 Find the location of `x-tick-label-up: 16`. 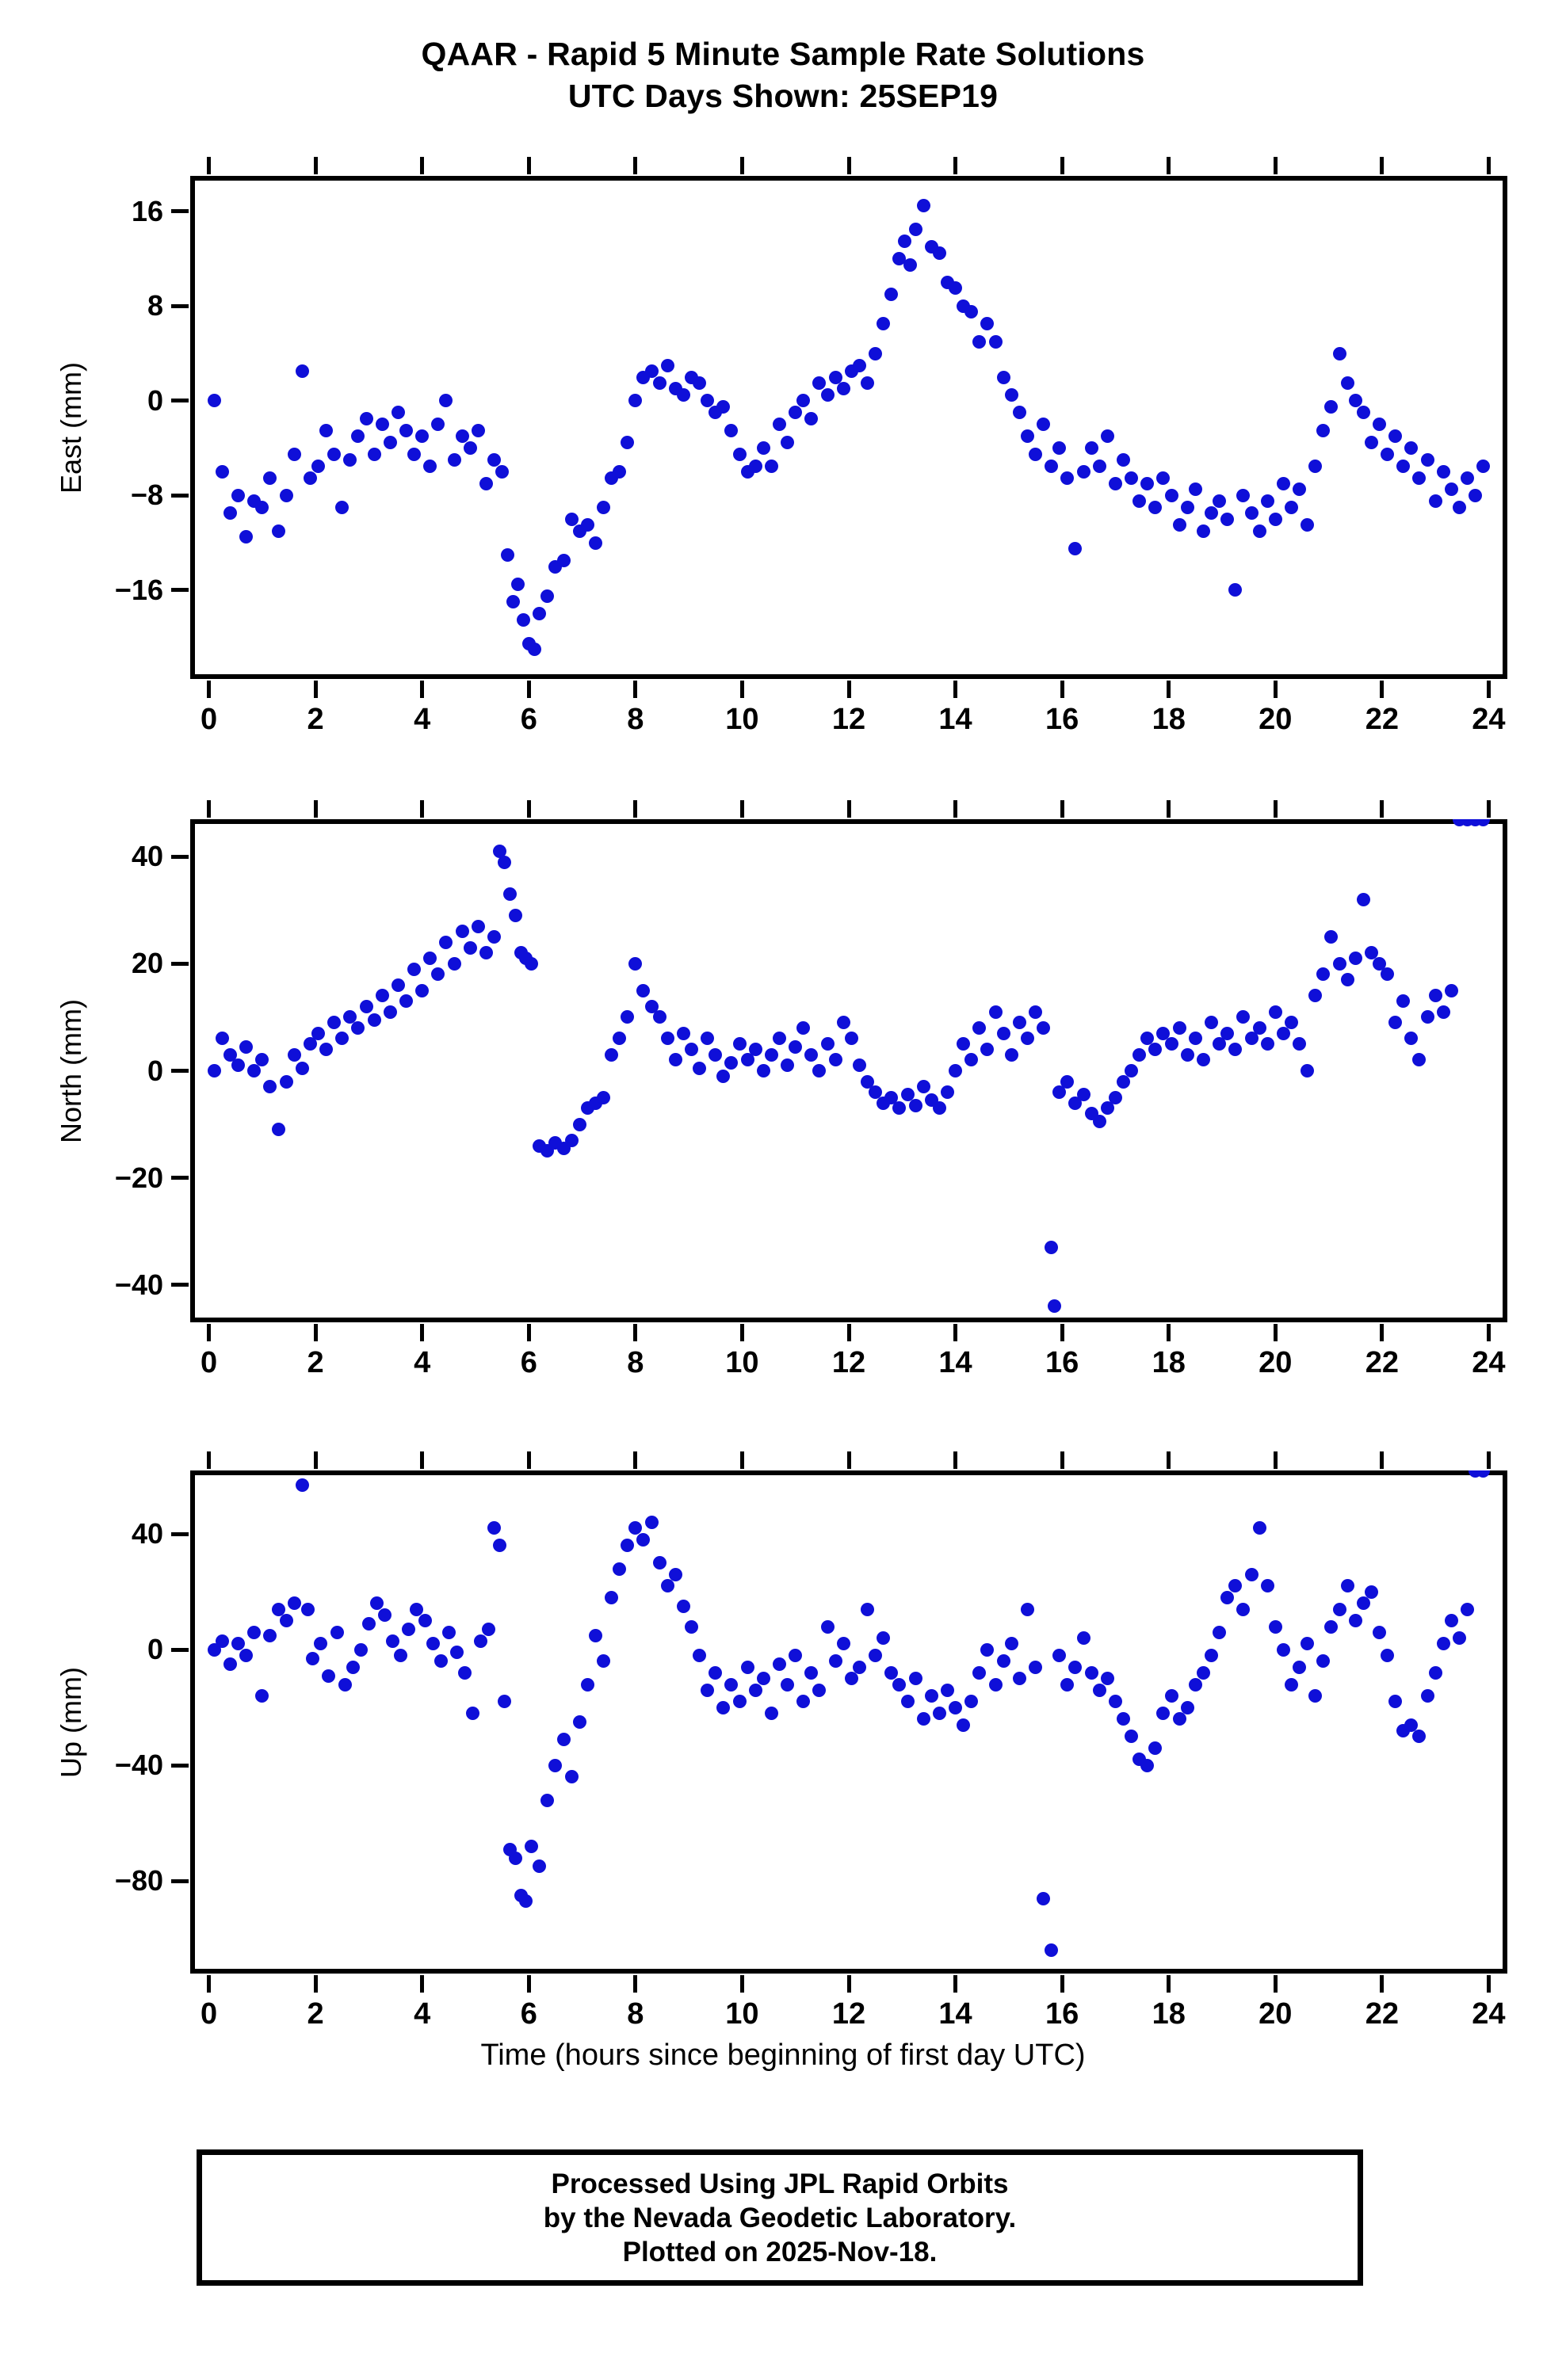

x-tick-label-up: 16 is located at coordinates (1062, 2014).